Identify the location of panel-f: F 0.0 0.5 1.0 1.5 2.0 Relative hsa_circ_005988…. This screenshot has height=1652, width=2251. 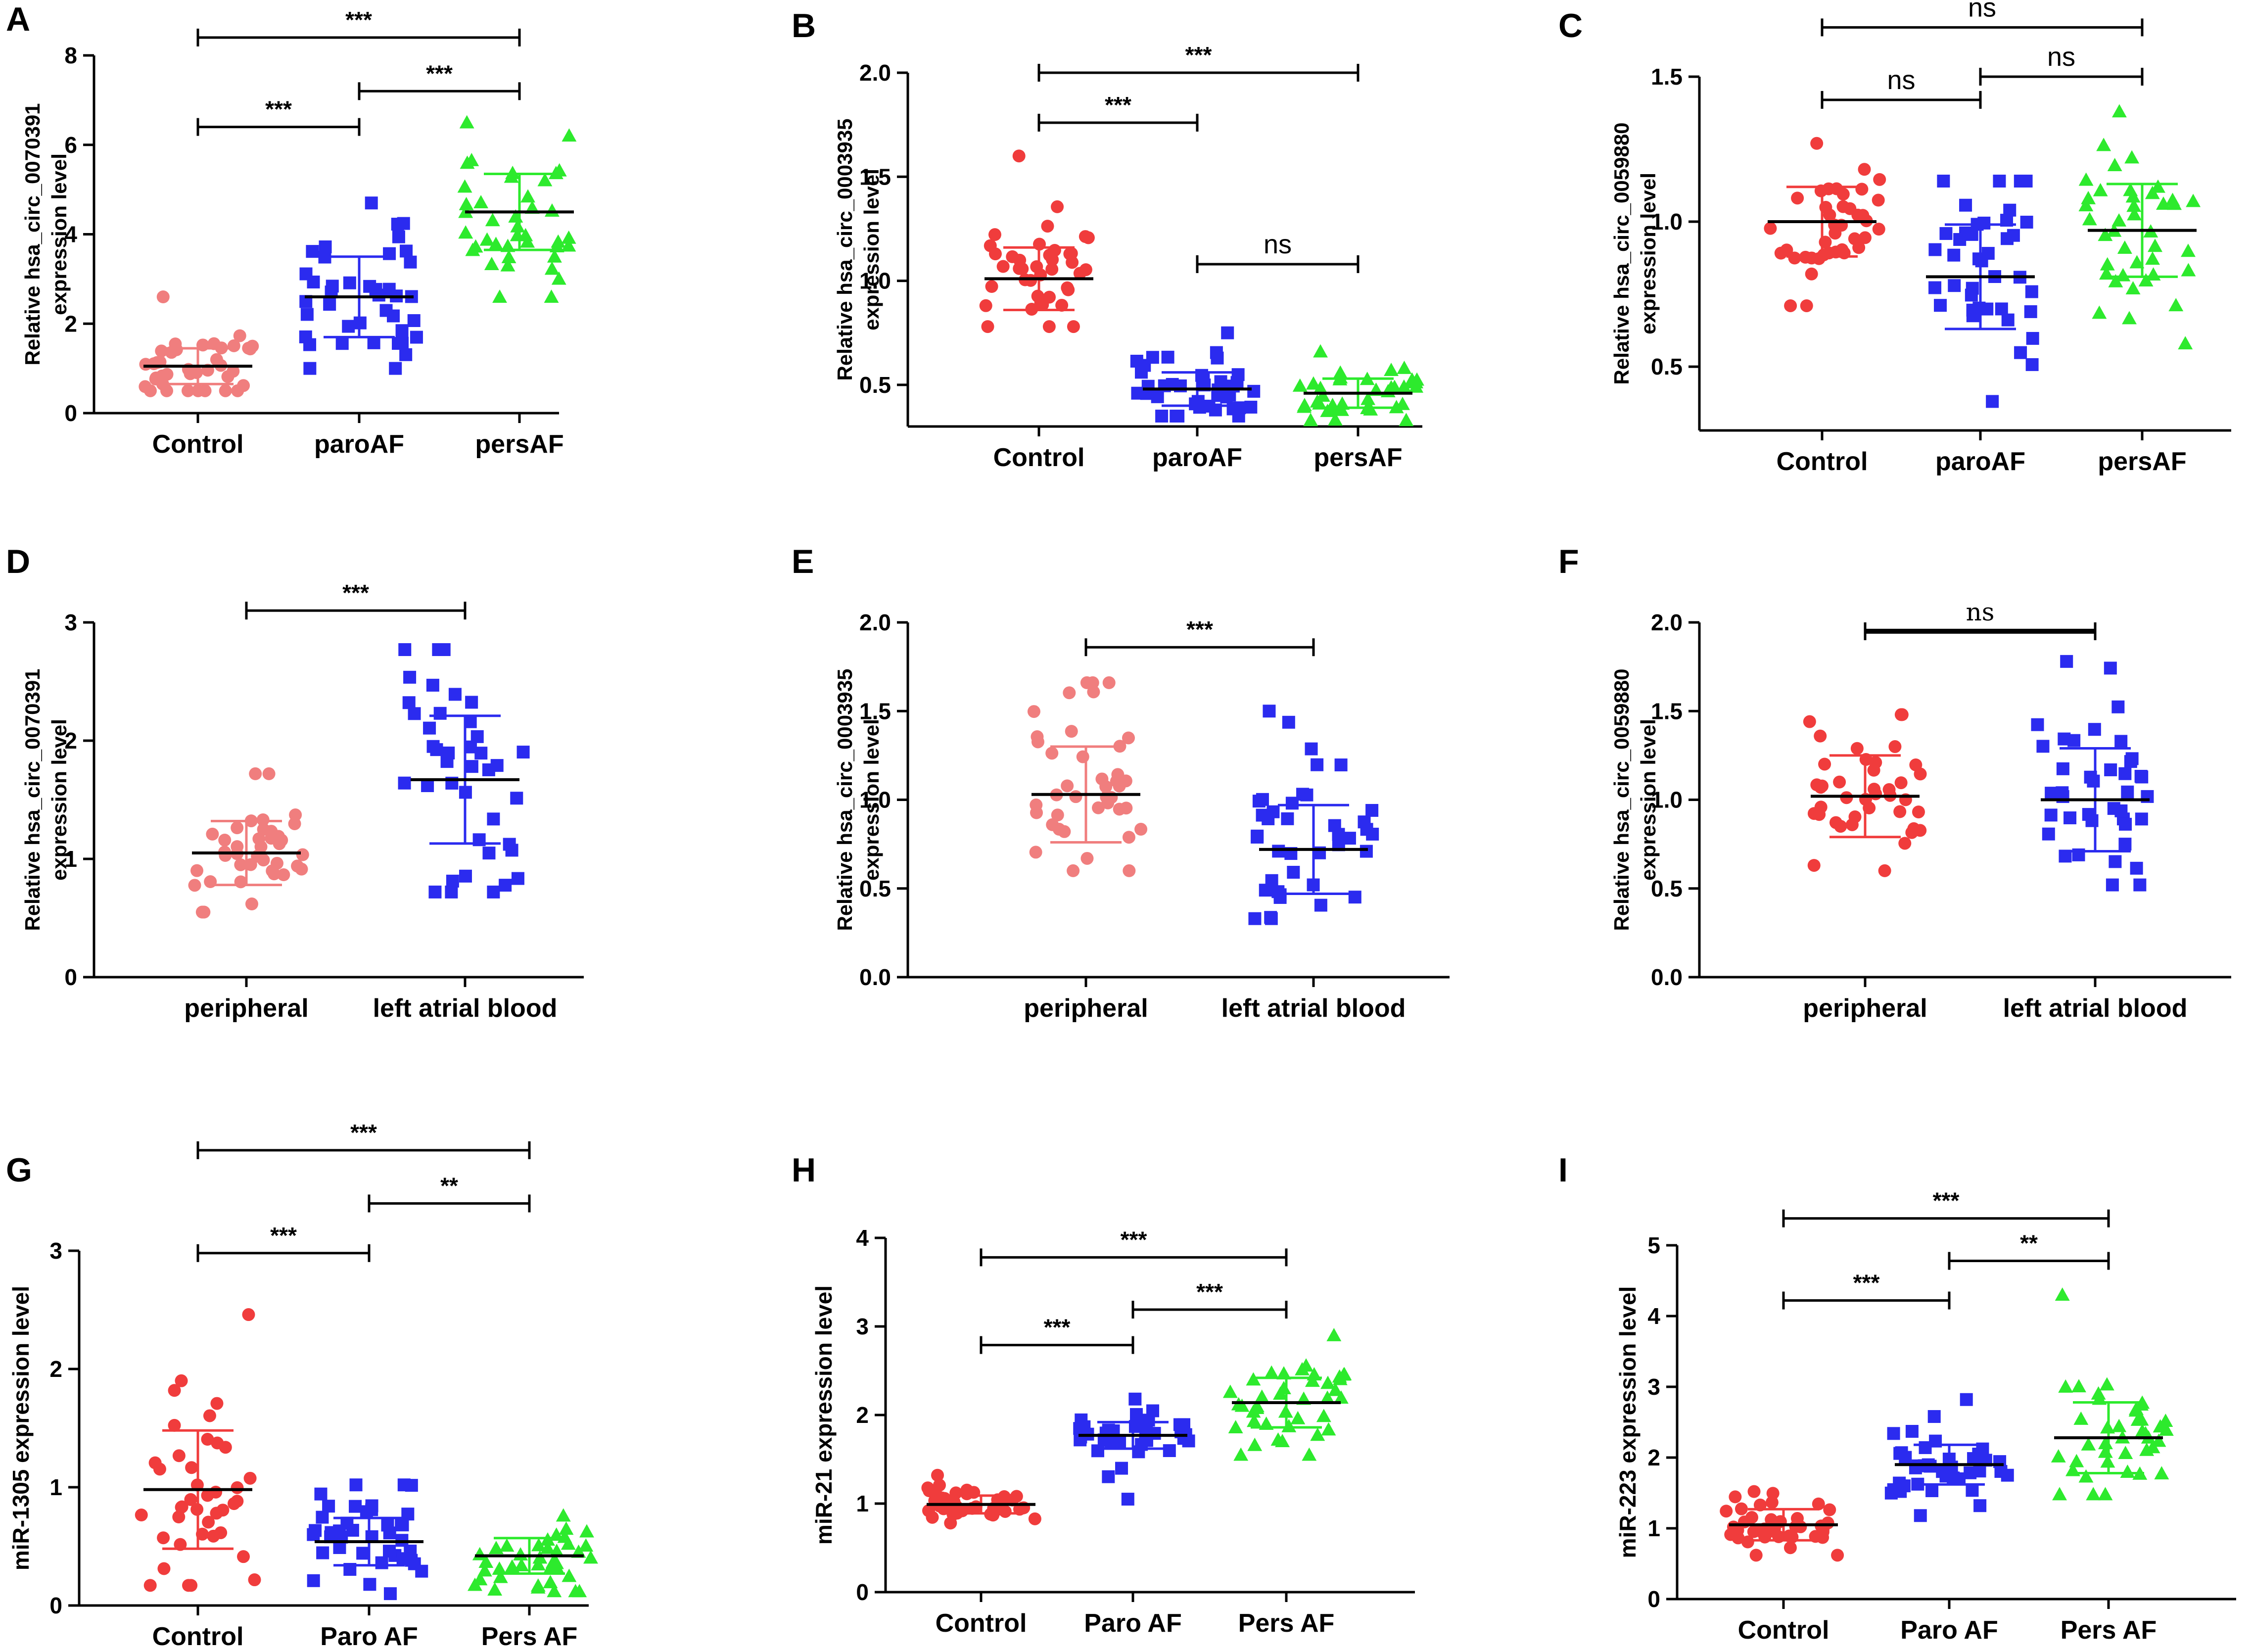
(1894, 783).